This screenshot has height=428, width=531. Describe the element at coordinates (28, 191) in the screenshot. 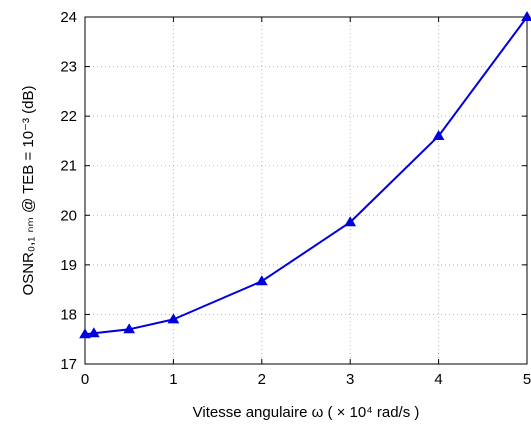

I see `y-axis-label: OSNR₀,₁ ₙₘ @ TEB = 10⁻³ (dB)` at that location.